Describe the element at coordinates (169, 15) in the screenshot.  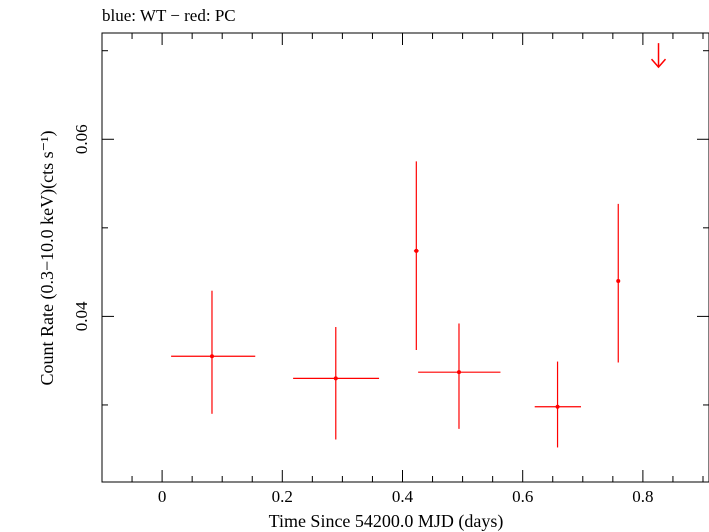
I see `chart-title: blue: WT − red: PC` at that location.